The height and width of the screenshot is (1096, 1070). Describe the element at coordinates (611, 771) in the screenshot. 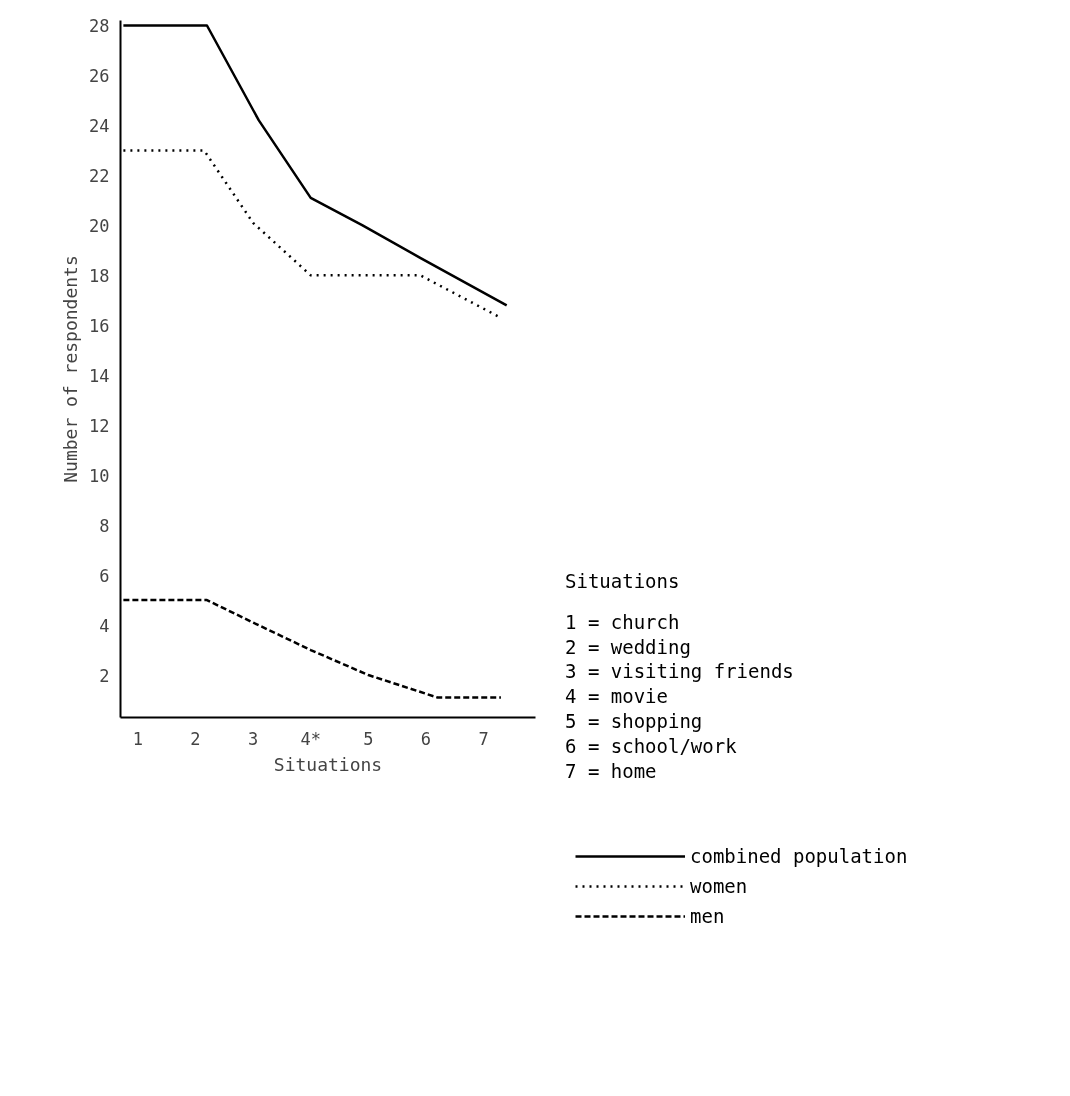

I see `text: 7 = home` at that location.